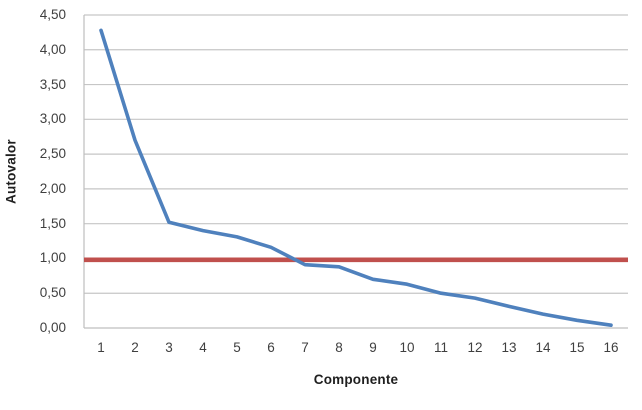 The height and width of the screenshot is (410, 642). What do you see at coordinates (271, 347) in the screenshot?
I see `x-tick-label: 6` at bounding box center [271, 347].